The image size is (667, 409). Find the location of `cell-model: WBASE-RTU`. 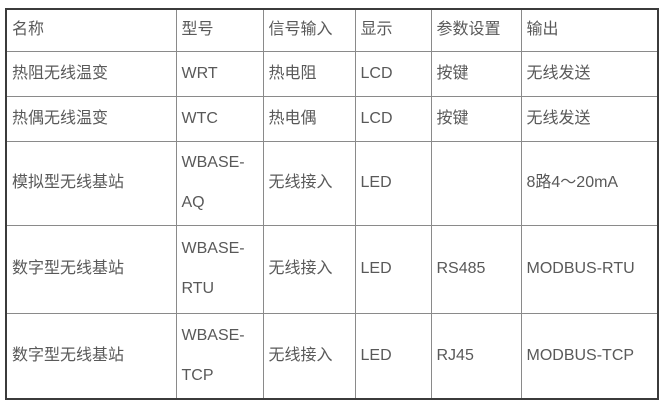

cell-model: WBASE-RTU is located at coordinates (219, 269).